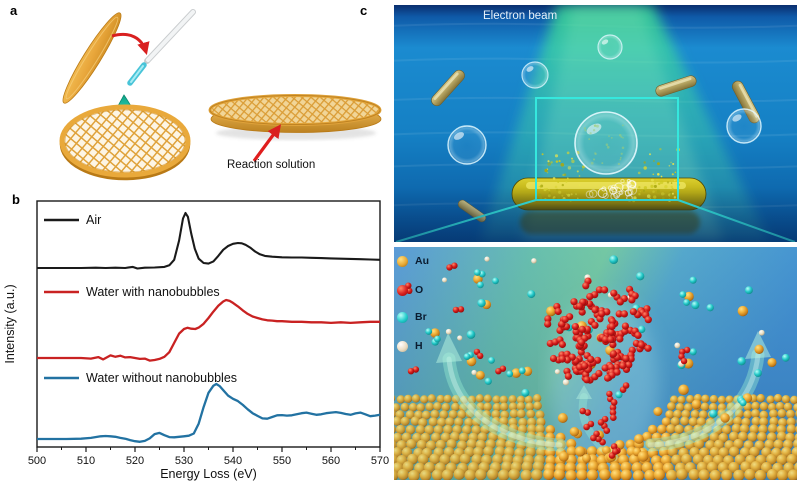  Describe the element at coordinates (86, 461) in the screenshot. I see `x-tick-label: 510` at that location.